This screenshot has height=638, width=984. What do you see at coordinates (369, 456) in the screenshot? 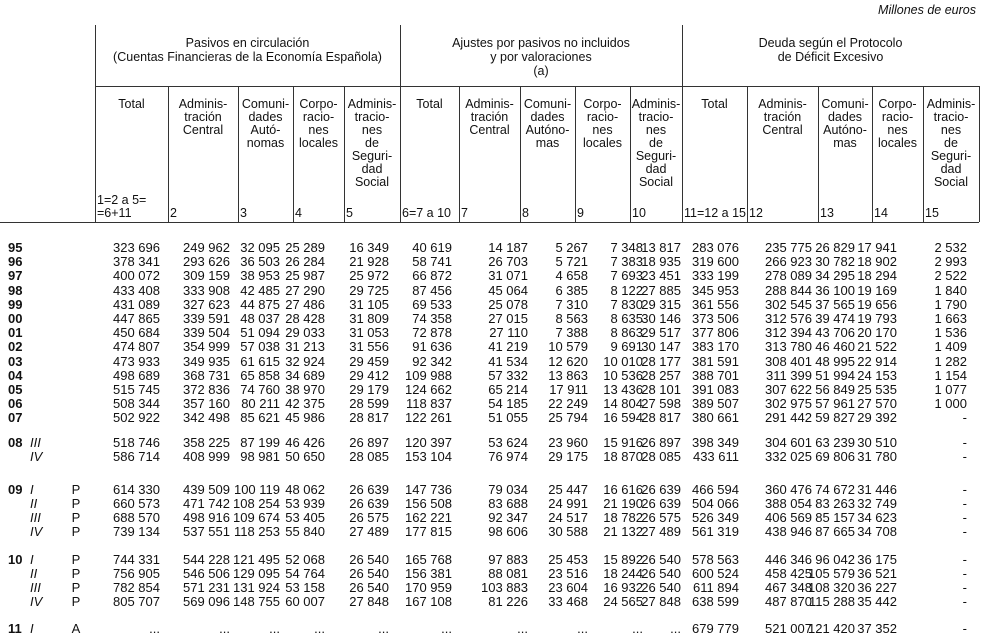
I see `cell-value: 28 085` at bounding box center [369, 456].